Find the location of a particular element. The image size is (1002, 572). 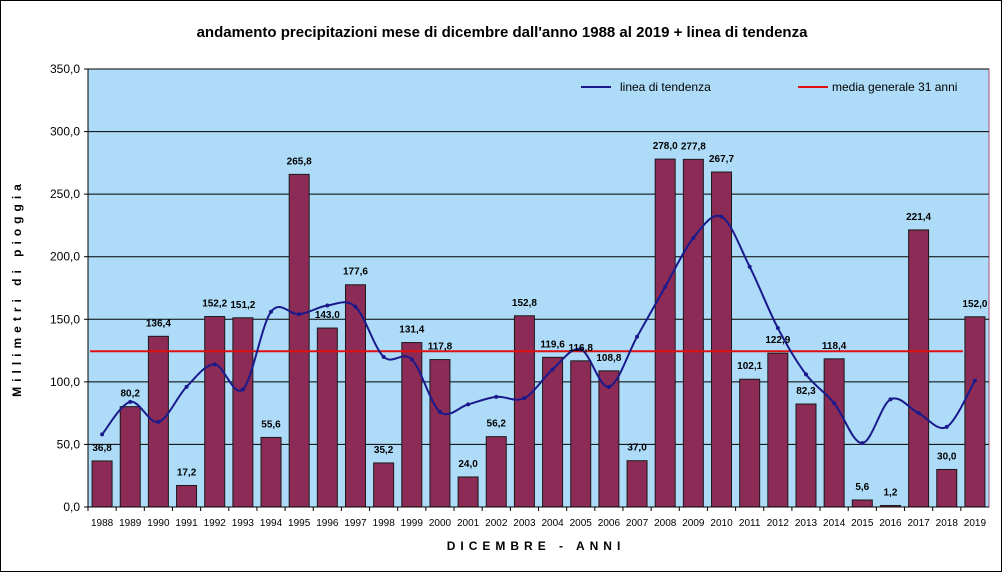

y-tick-label: 100,0 is located at coordinates (65, 382).